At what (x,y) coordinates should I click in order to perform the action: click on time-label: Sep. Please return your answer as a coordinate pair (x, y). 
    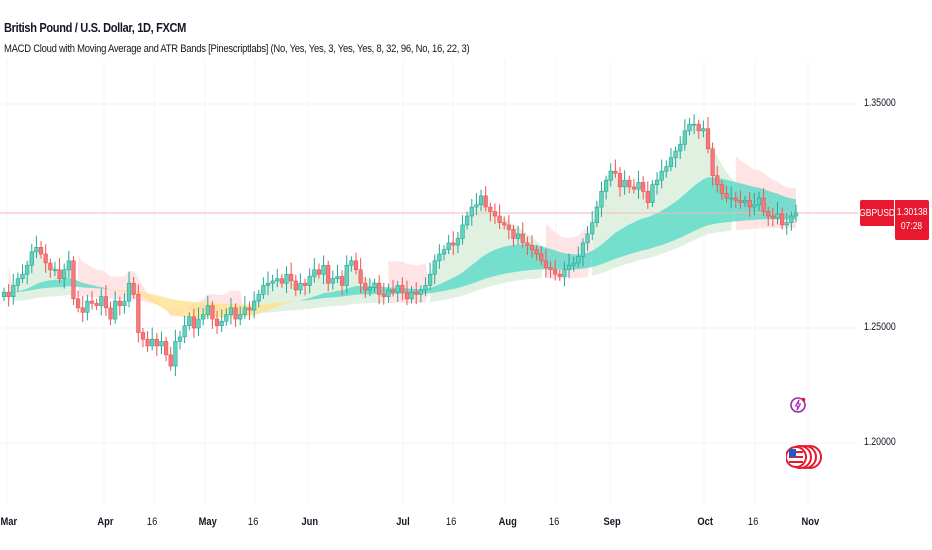
    Looking at the image, I should click on (612, 522).